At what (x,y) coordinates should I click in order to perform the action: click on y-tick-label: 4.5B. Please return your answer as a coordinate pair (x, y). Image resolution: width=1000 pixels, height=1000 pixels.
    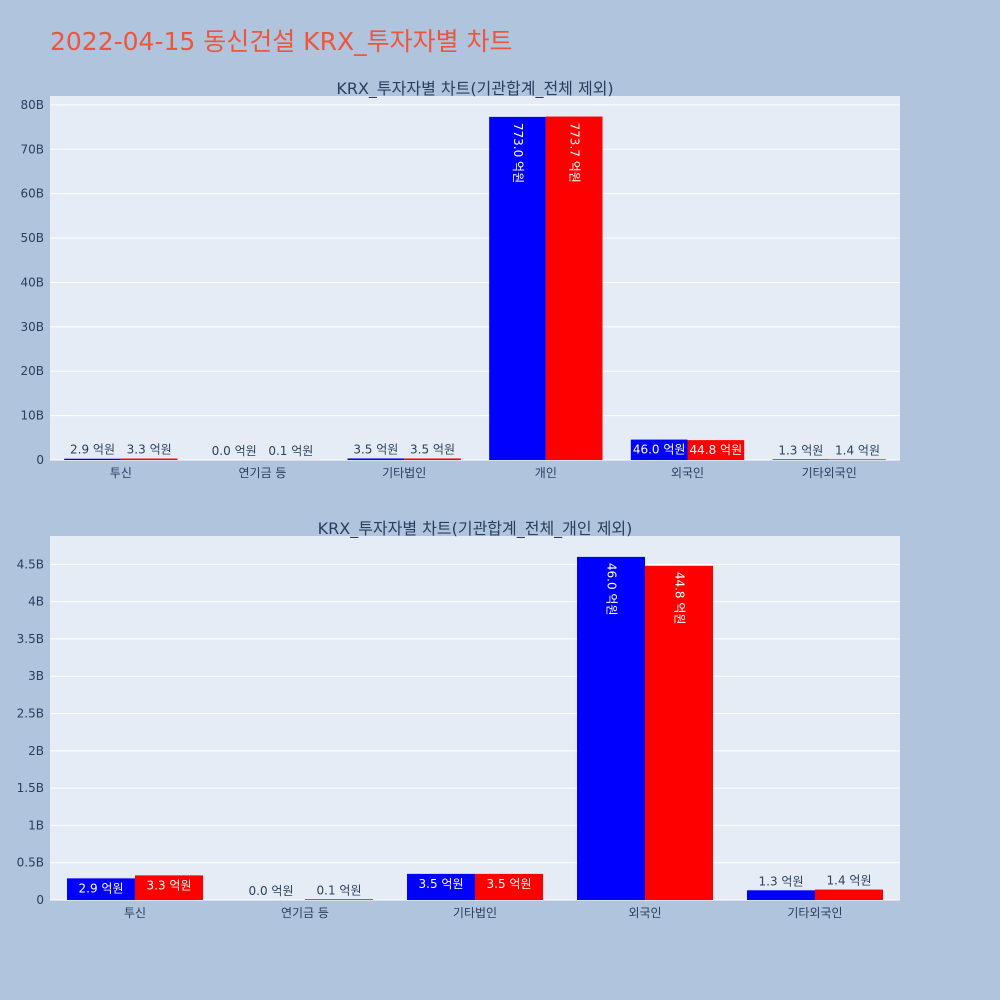
    Looking at the image, I should click on (30, 564).